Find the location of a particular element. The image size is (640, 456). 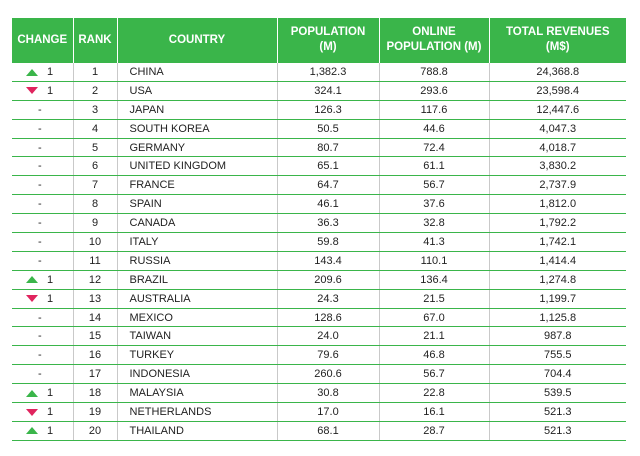

population-cell: 46.1 is located at coordinates (328, 204).